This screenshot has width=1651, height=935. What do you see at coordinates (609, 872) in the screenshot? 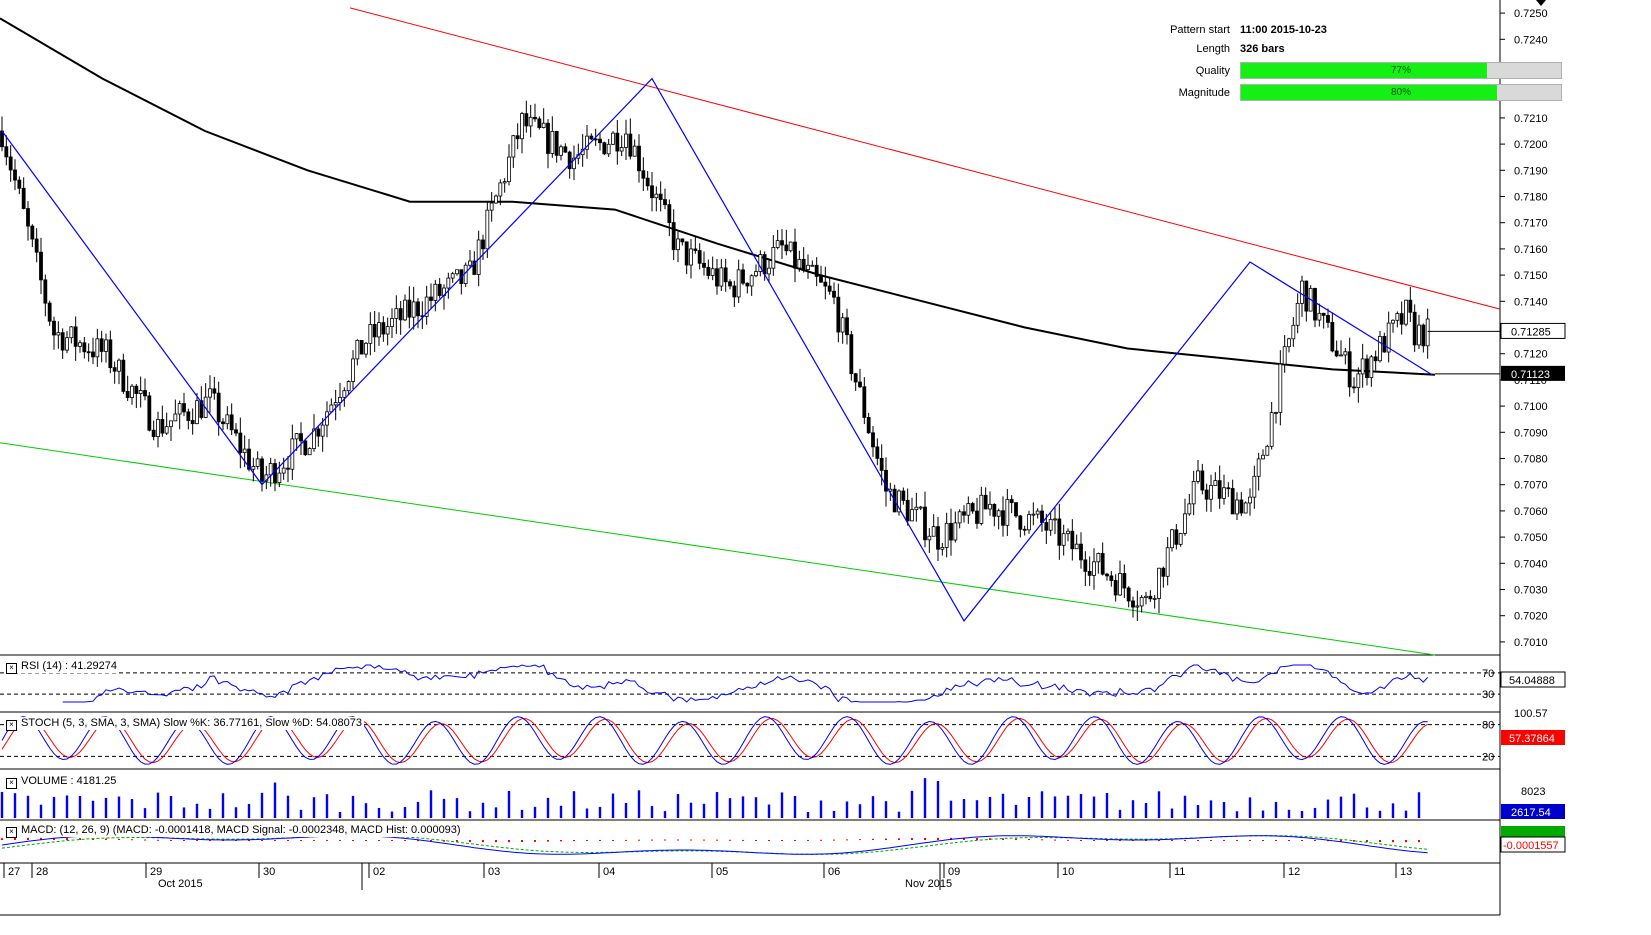
I see `x-day-label: 04` at bounding box center [609, 872].